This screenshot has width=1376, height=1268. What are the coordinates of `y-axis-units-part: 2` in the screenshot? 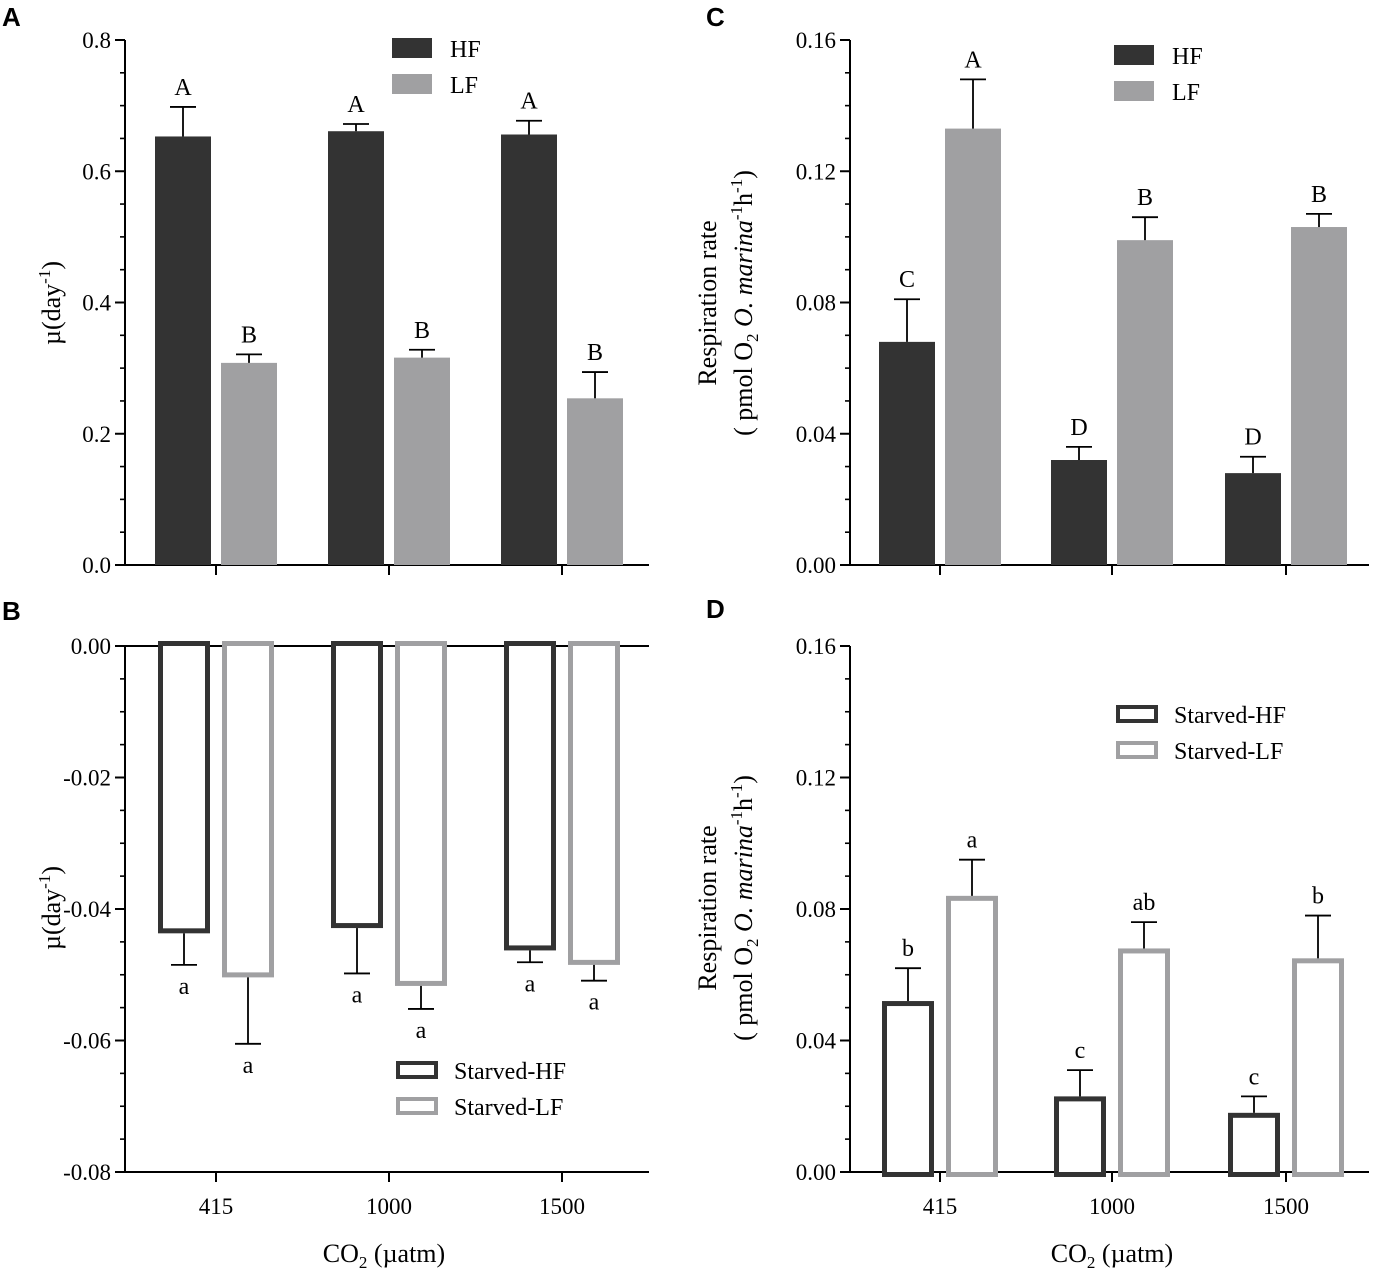 It's located at (752, 943).